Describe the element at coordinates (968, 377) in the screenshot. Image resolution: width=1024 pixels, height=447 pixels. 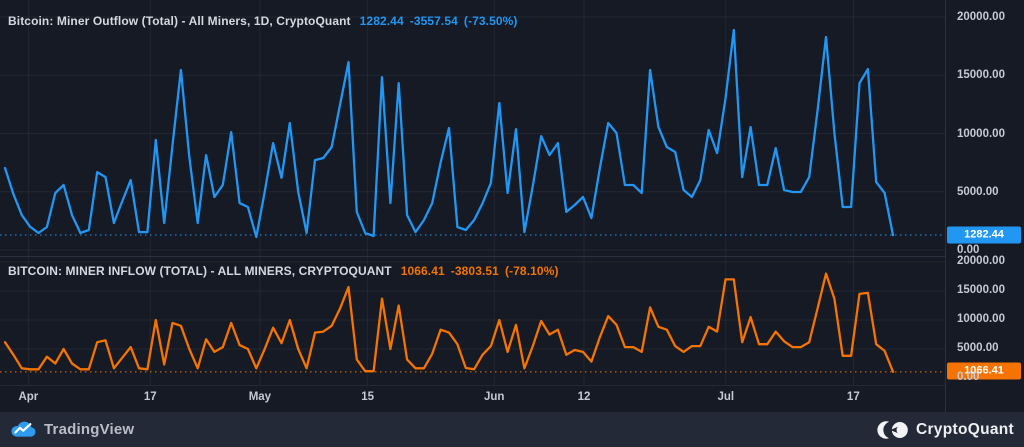
I see `inflow-ytick-0.00: 0.00` at that location.